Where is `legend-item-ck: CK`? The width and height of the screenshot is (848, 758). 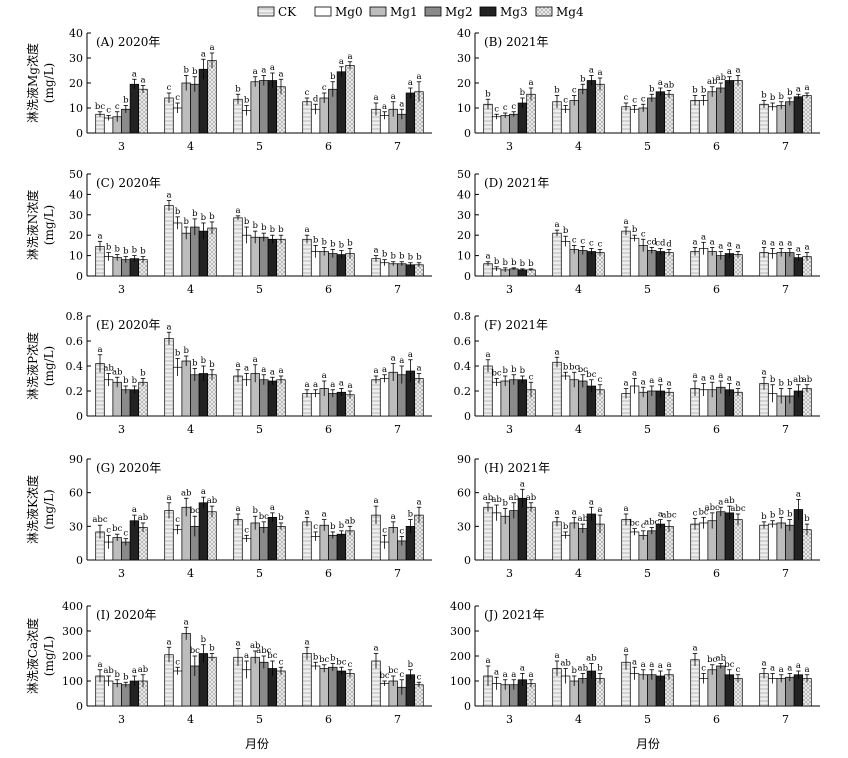
legend-item-ck: CK is located at coordinates (277, 12).